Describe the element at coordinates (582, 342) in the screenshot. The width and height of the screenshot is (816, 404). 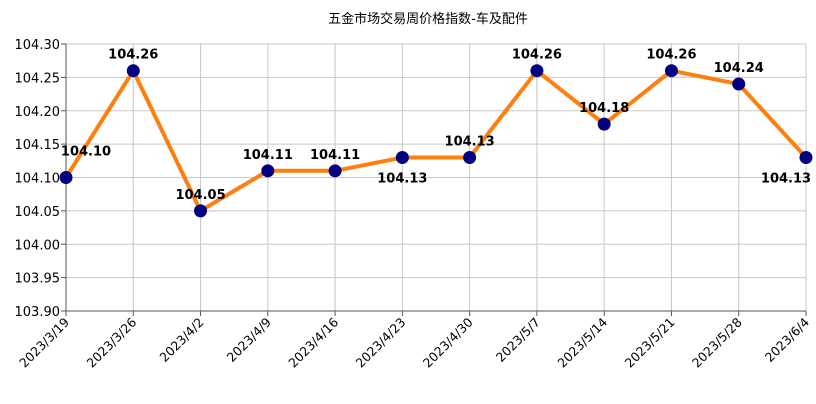
I see `x-tick-label: 2023/5/14` at that location.